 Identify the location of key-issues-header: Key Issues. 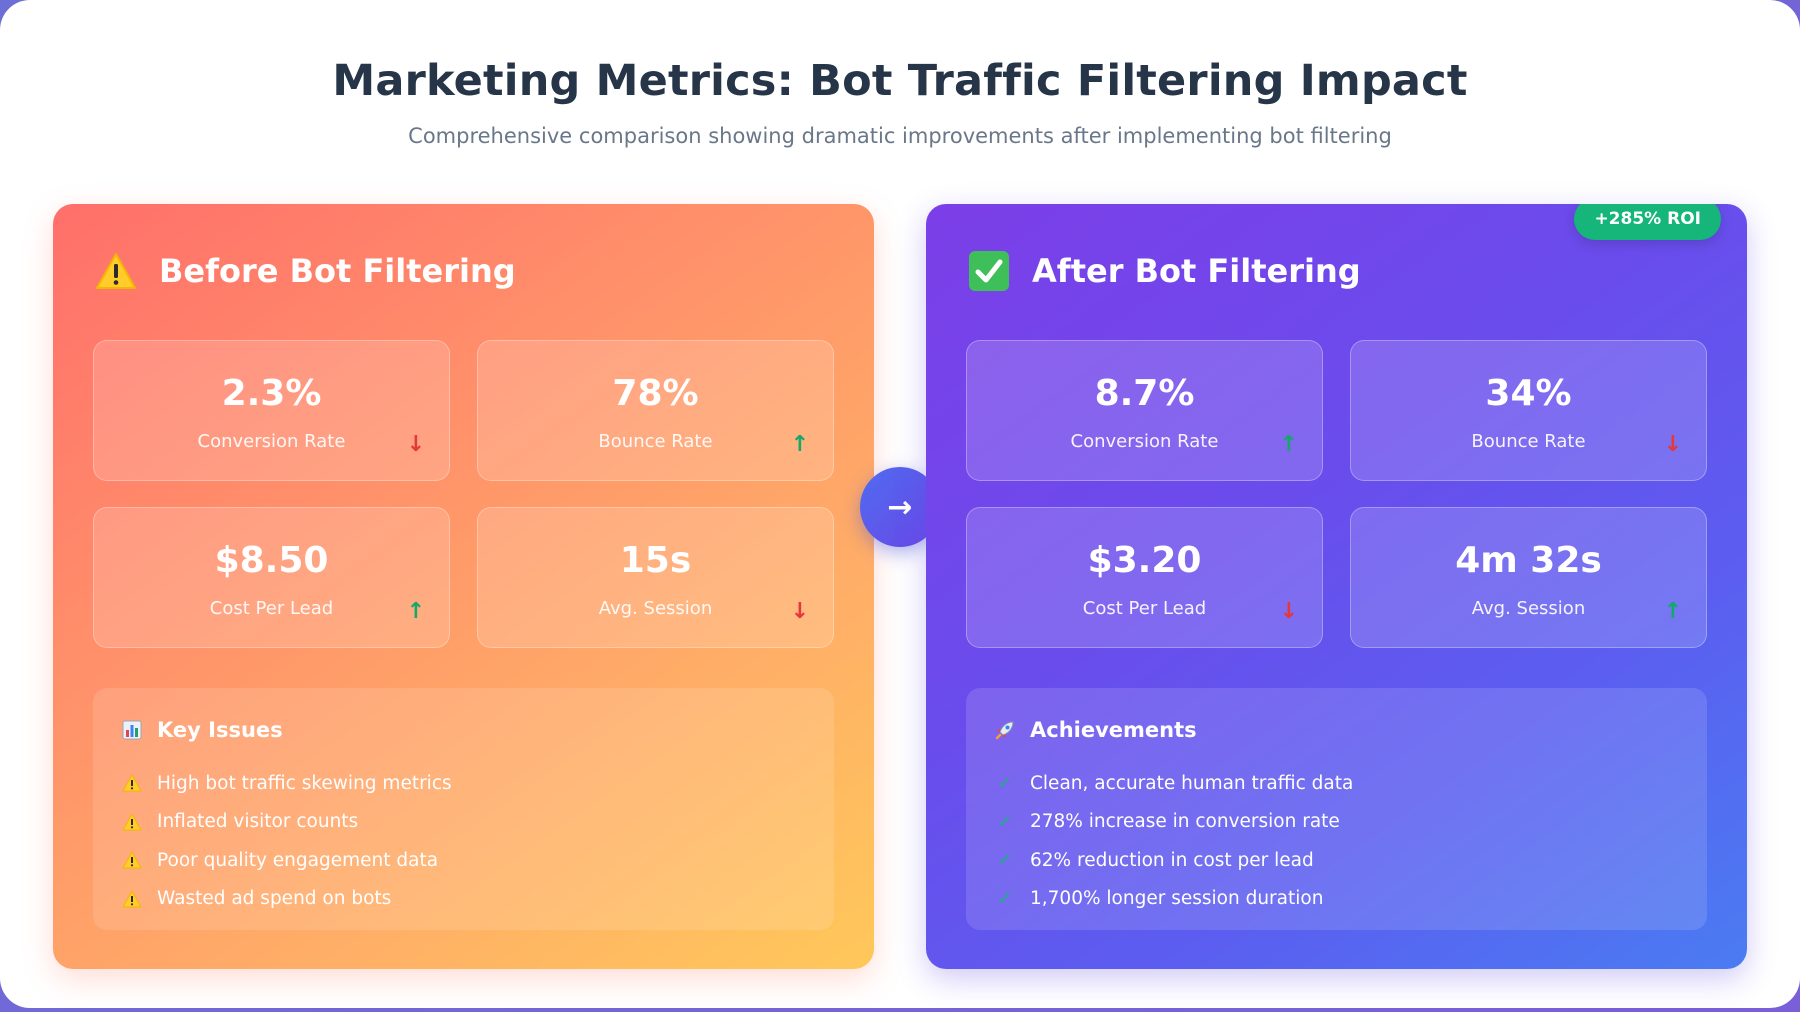
(202, 730).